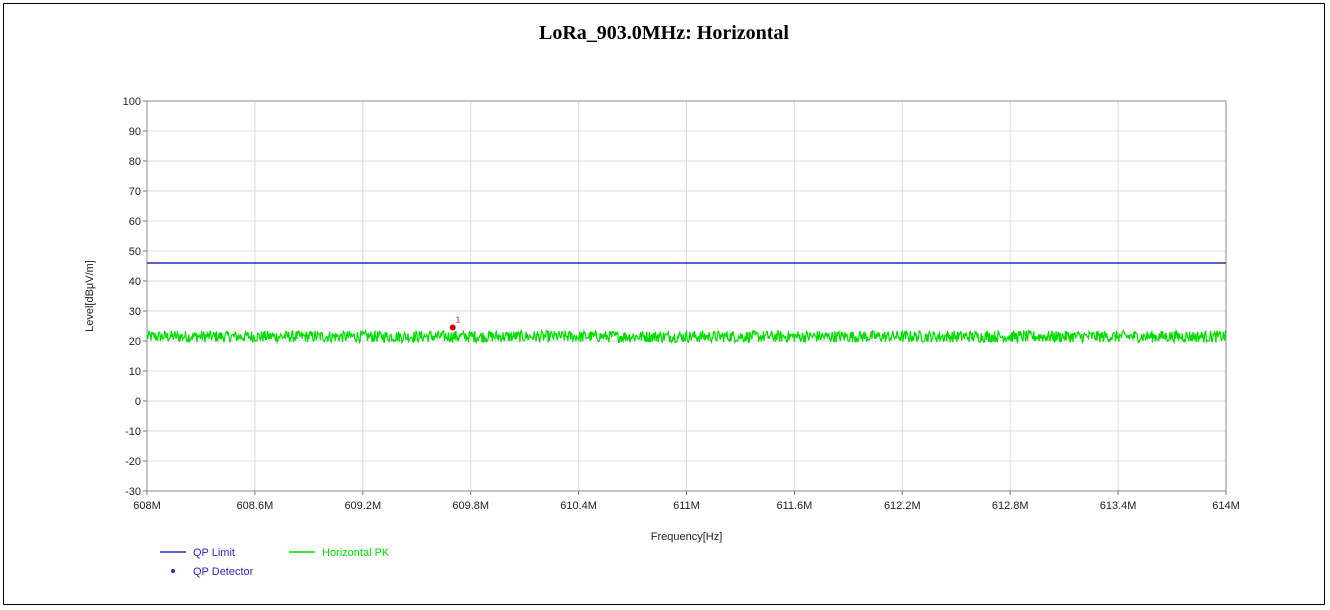 The height and width of the screenshot is (610, 1330). What do you see at coordinates (90, 296) in the screenshot?
I see `y-axis-label: Level[dBμV/m]` at bounding box center [90, 296].